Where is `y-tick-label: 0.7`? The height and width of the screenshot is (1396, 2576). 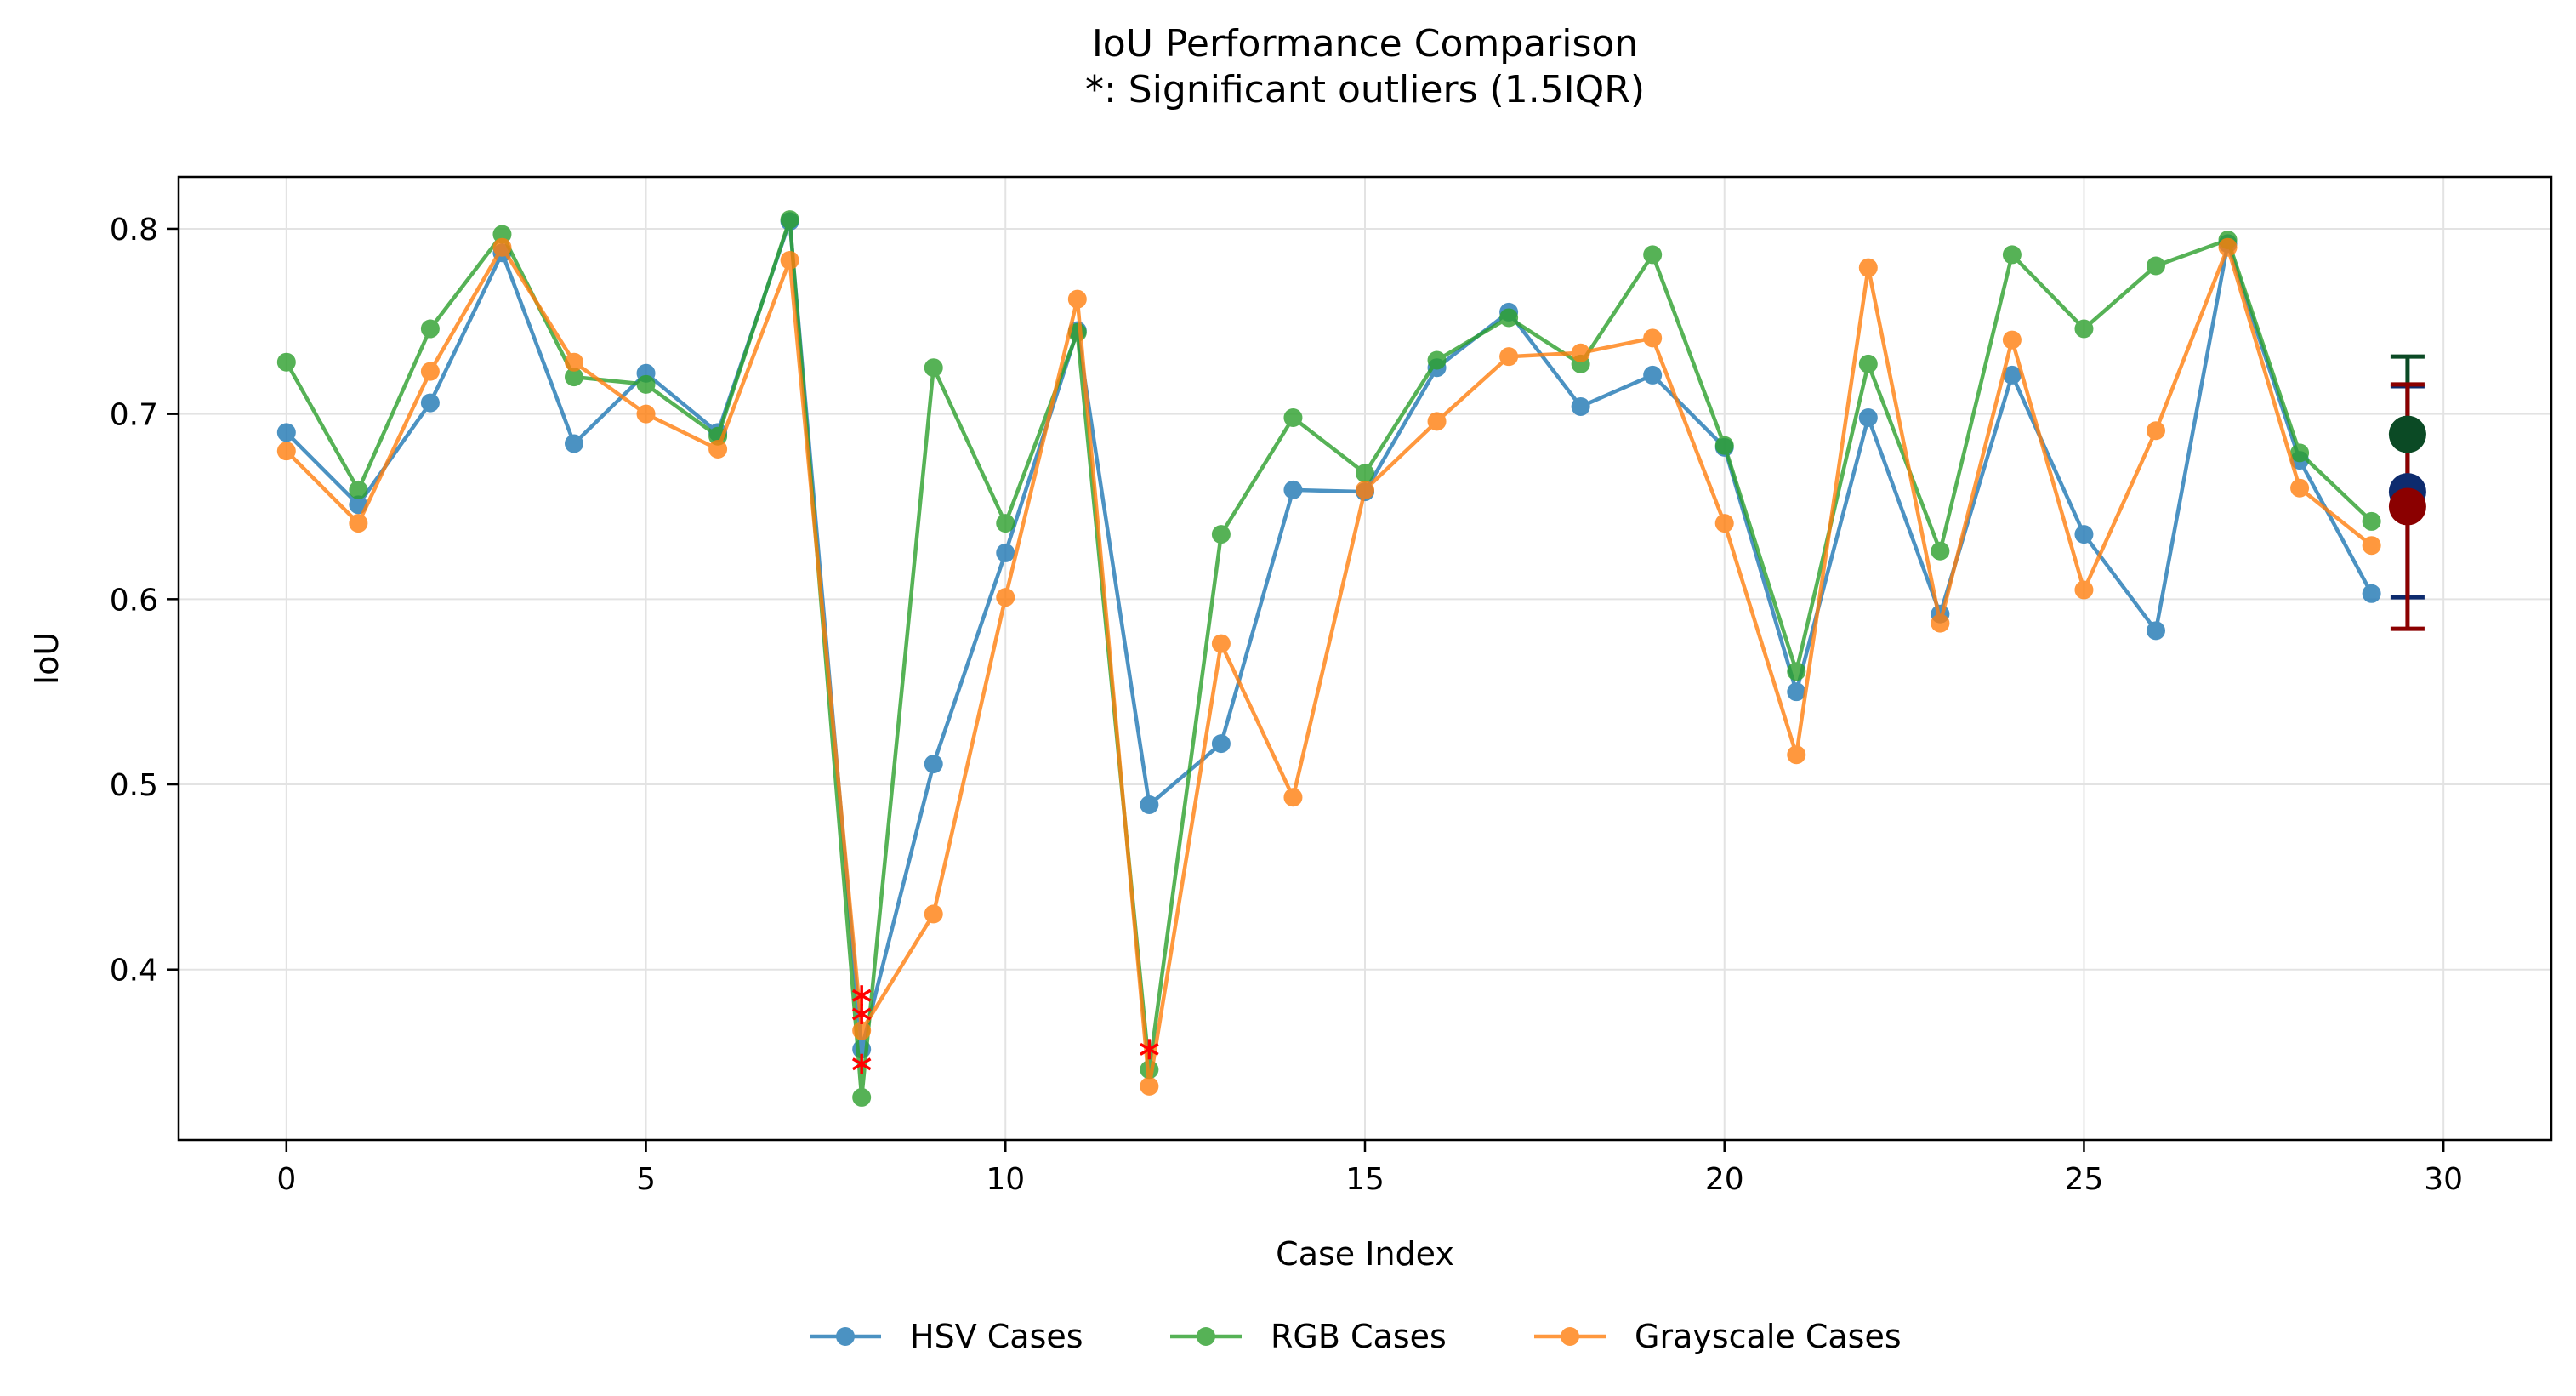 y-tick-label: 0.7 is located at coordinates (134, 415).